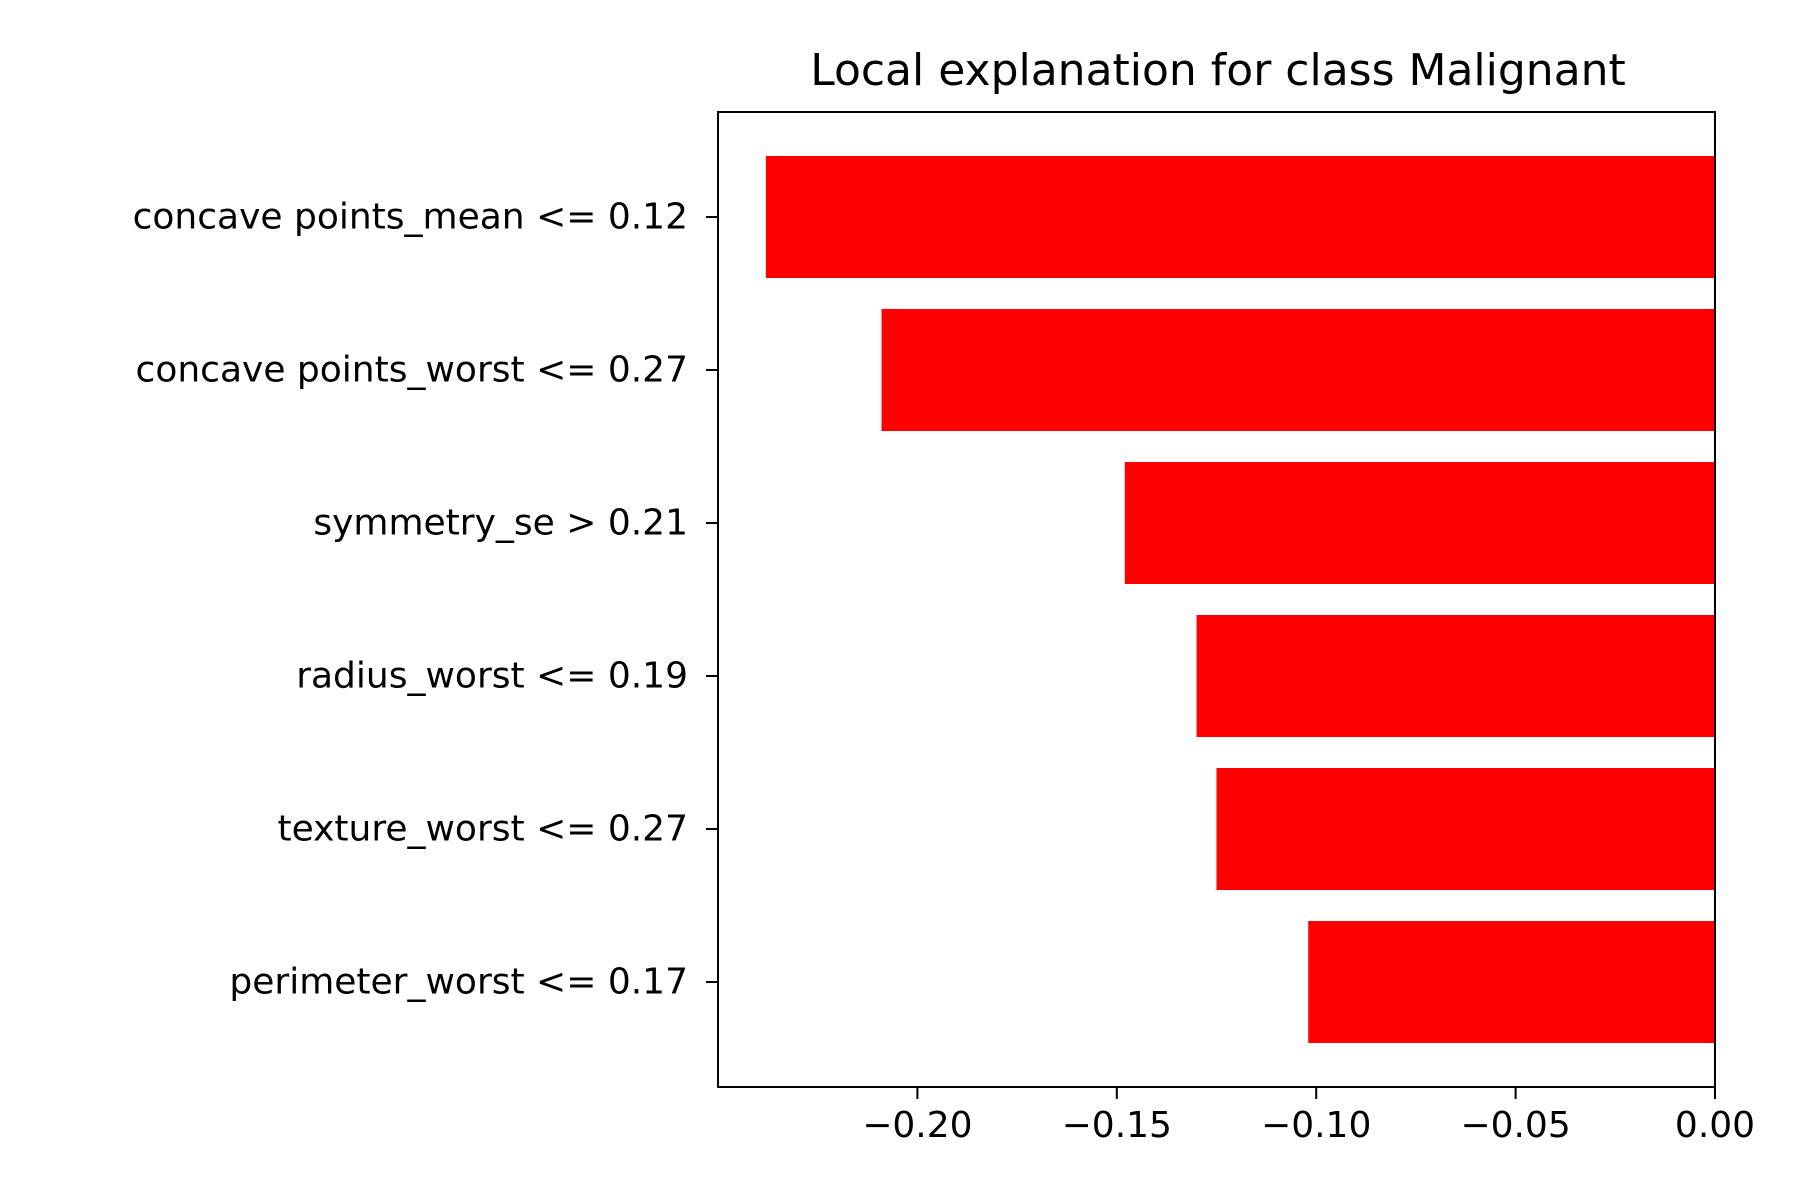 The height and width of the screenshot is (1204, 1800). Describe the element at coordinates (1316, 1125) in the screenshot. I see `x-tick-label: −0.10` at that location.